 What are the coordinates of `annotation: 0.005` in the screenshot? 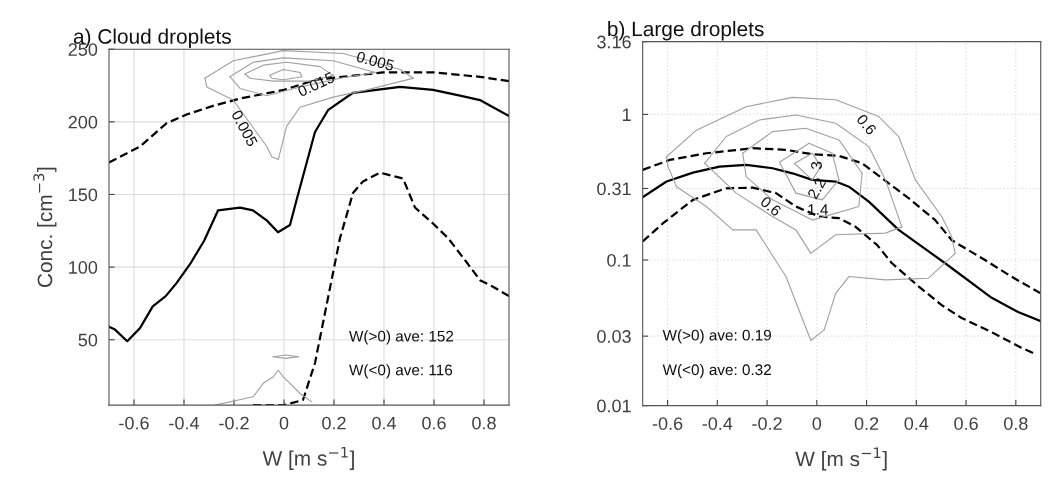 It's located at (375, 61).